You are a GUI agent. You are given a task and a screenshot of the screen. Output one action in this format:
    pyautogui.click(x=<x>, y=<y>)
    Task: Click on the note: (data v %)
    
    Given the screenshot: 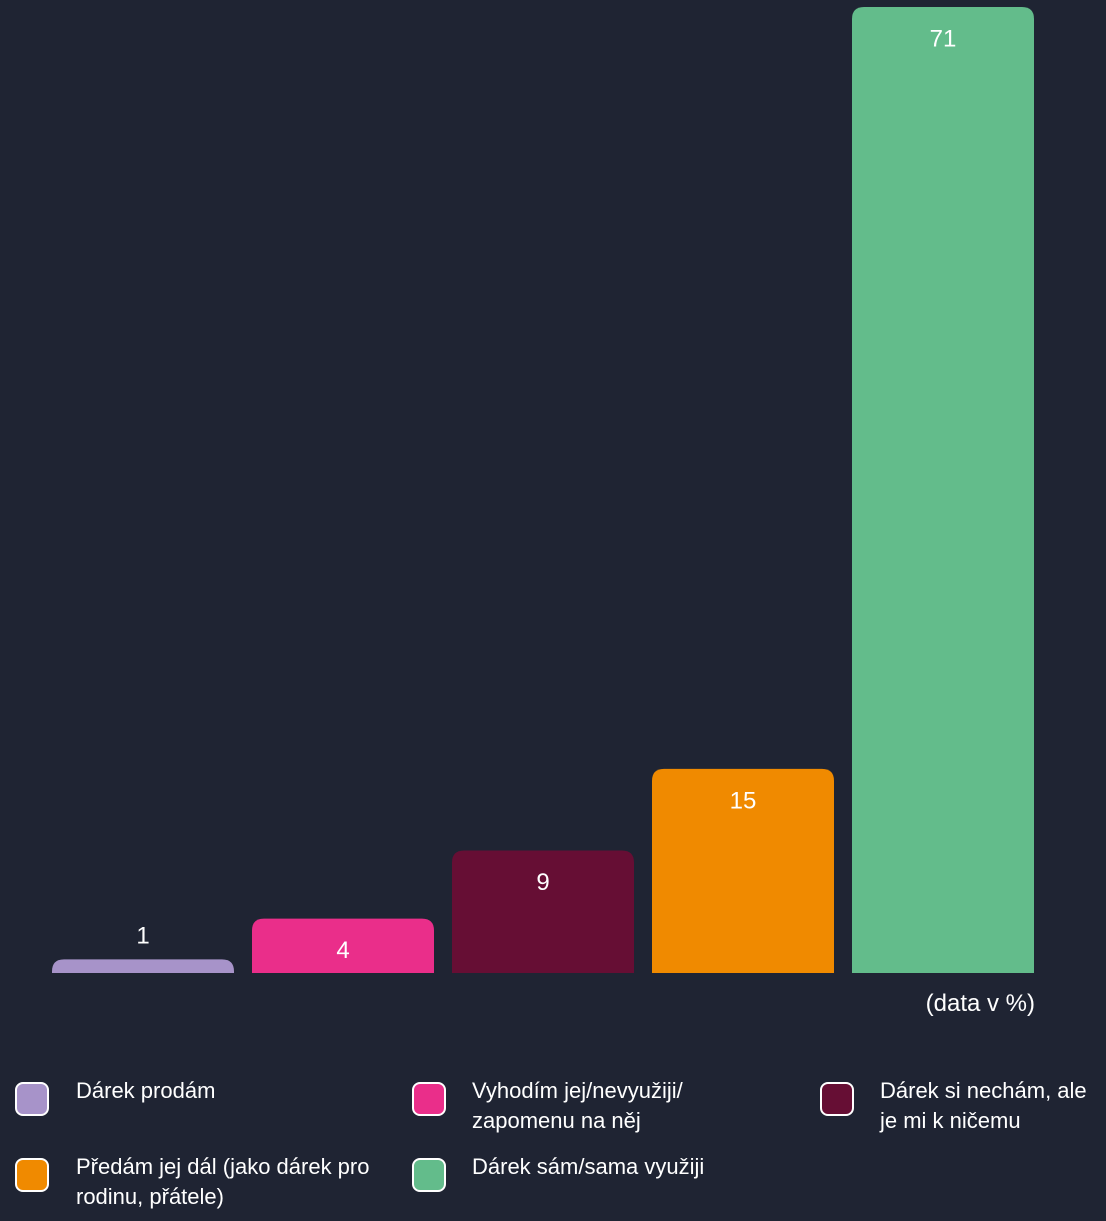 What is the action you would take?
    pyautogui.click(x=980, y=1003)
    